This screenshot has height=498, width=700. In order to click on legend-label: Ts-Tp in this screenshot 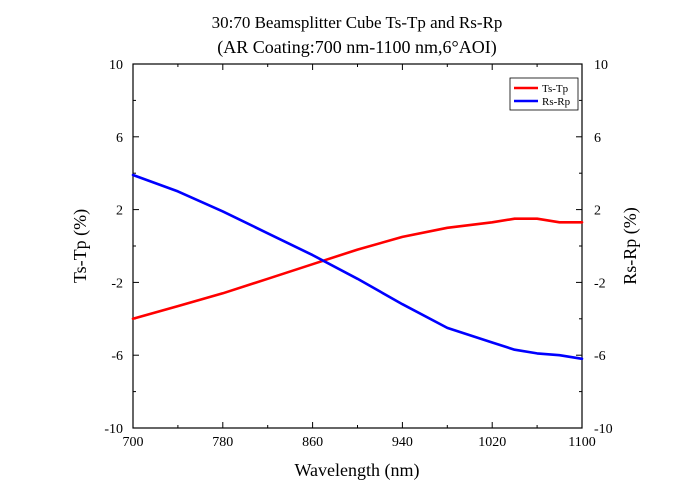, I will do `click(555, 89)`.